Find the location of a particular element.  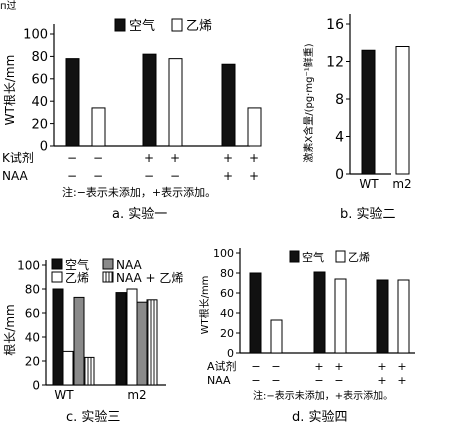

chart-c-caption: c. 实验三 is located at coordinates (93, 417).